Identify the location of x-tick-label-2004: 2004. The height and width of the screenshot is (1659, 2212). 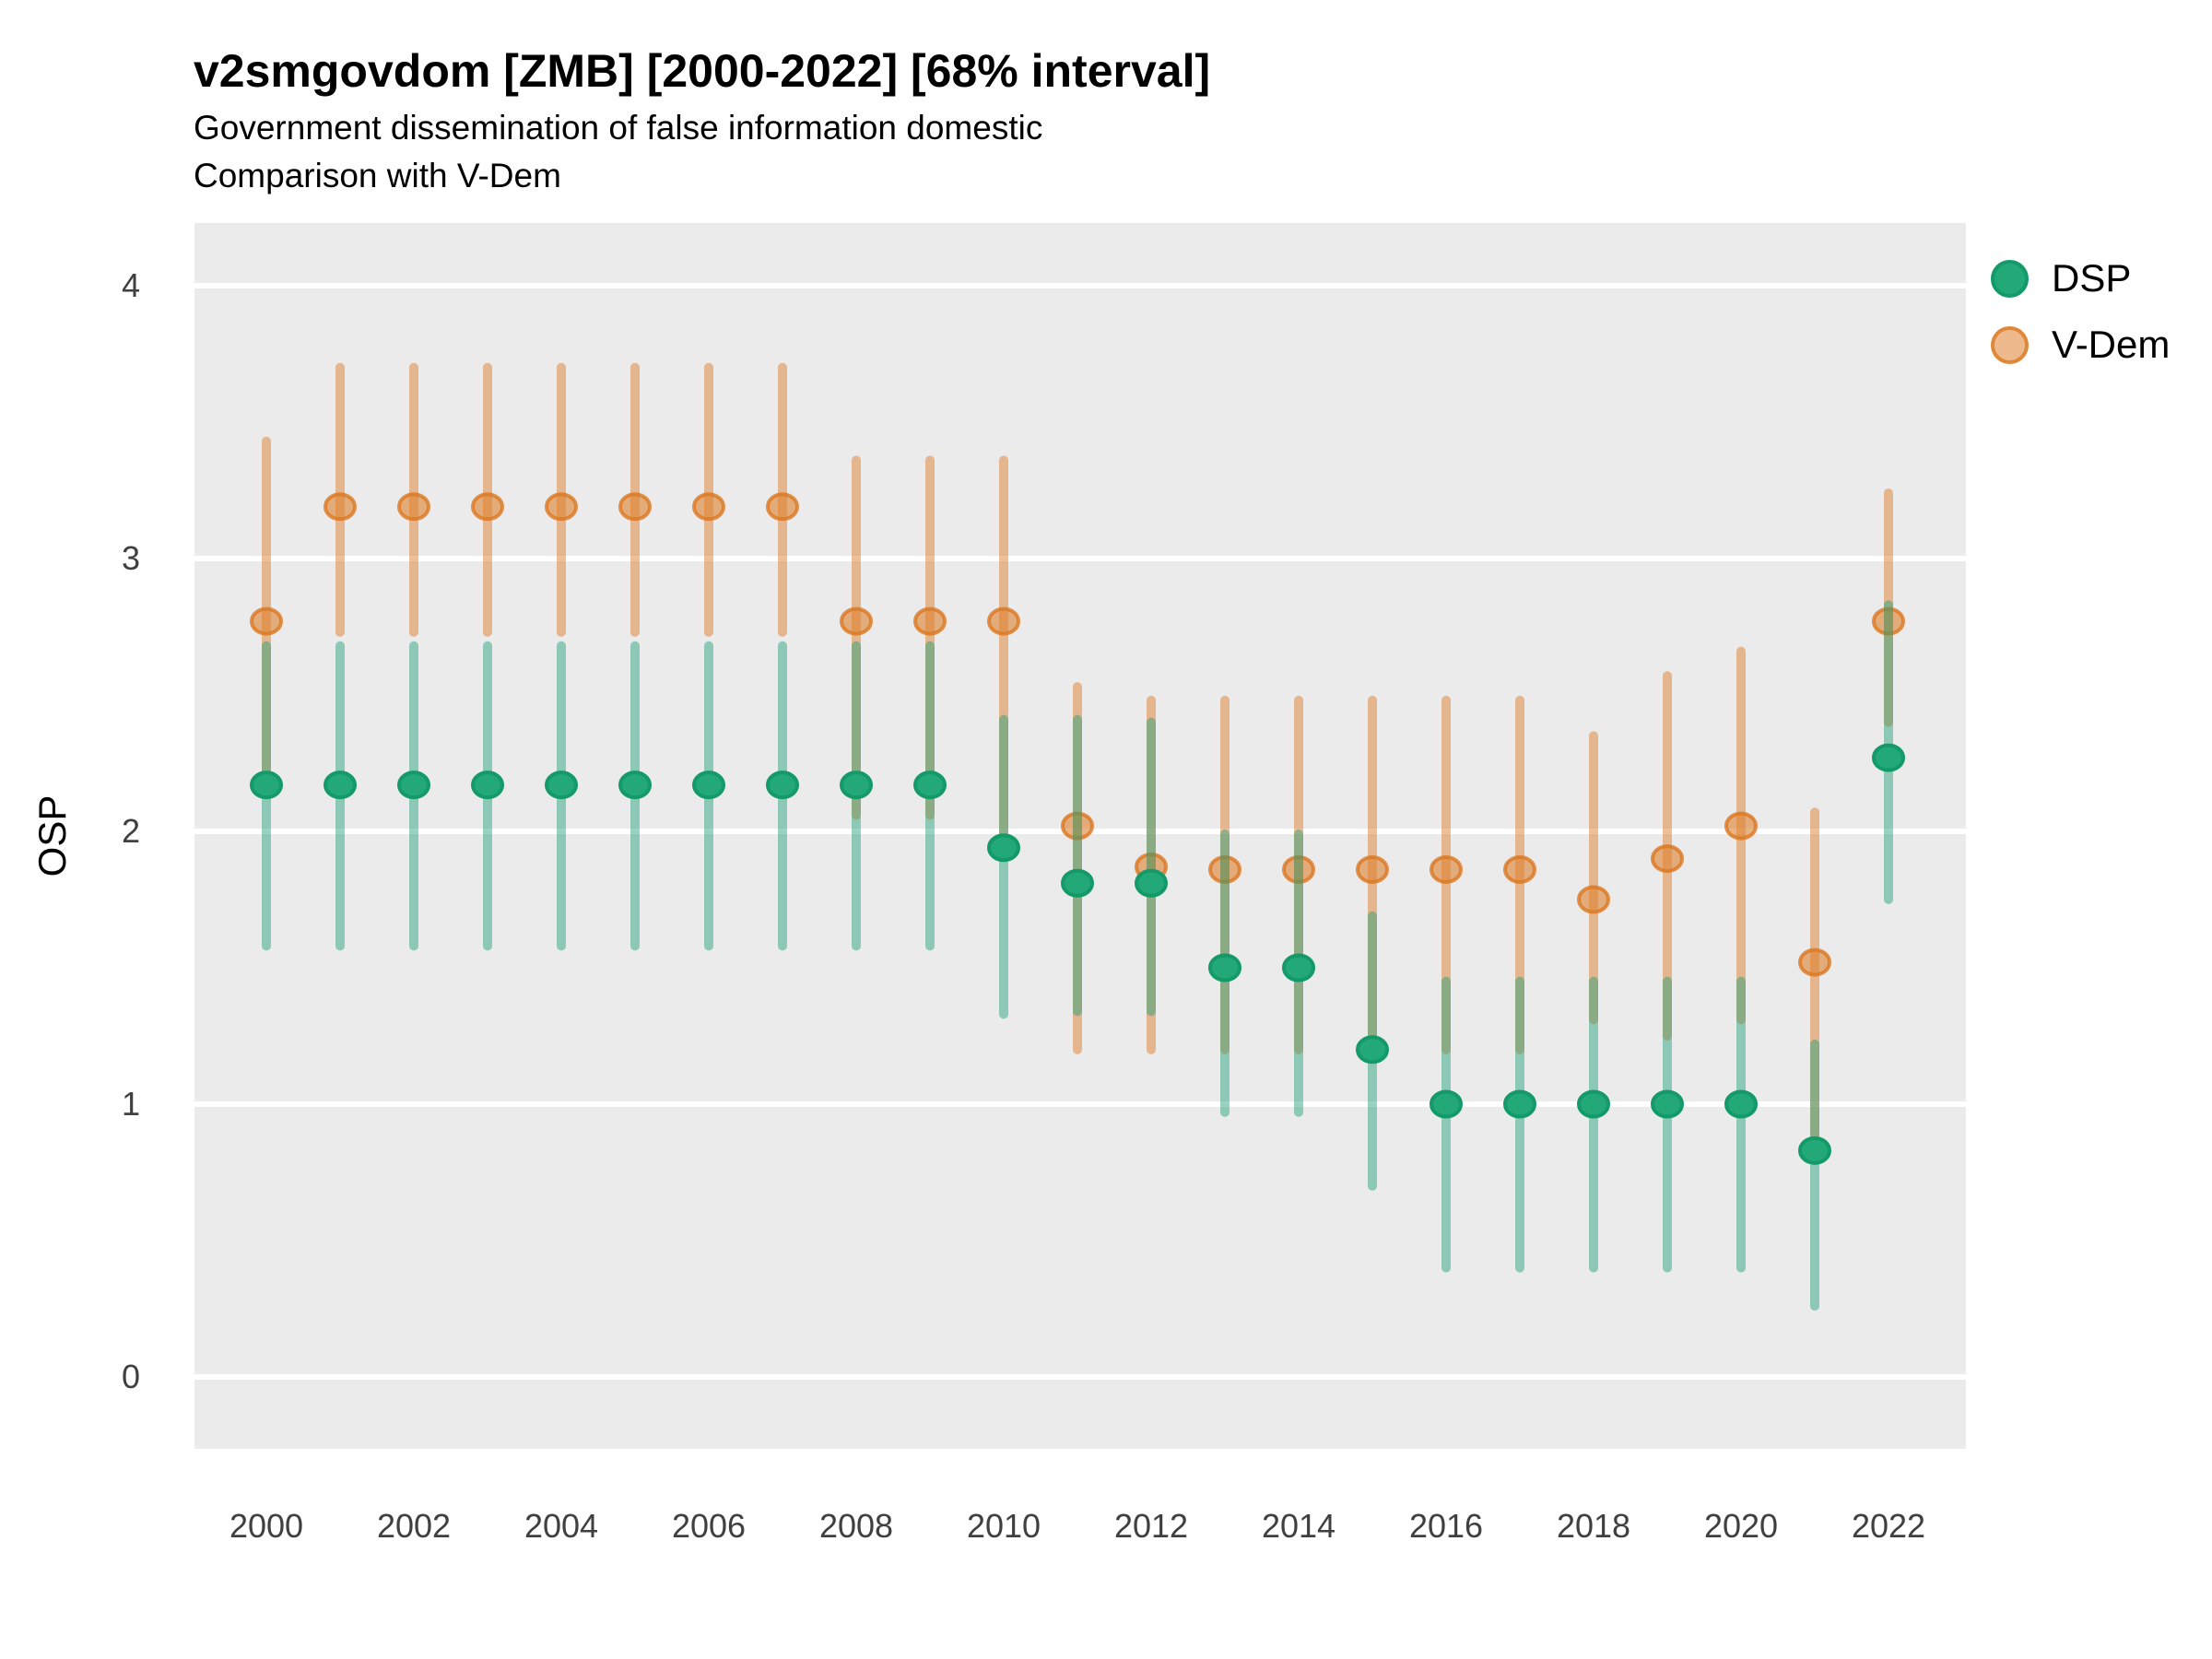
(561, 1526).